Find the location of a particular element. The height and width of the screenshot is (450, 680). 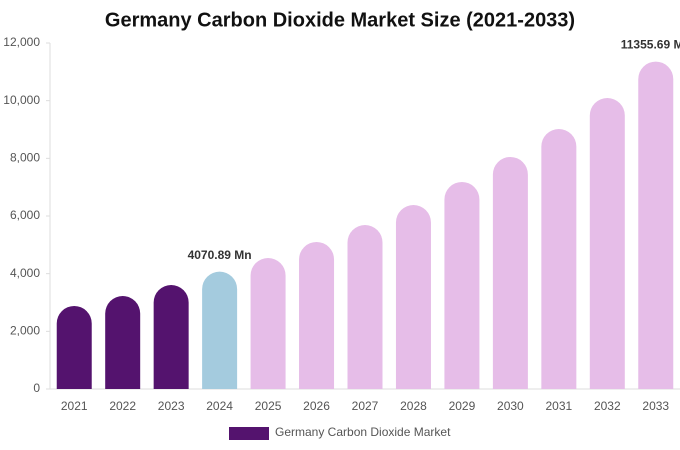

y-tick-label: 10,000 is located at coordinates (21, 100).